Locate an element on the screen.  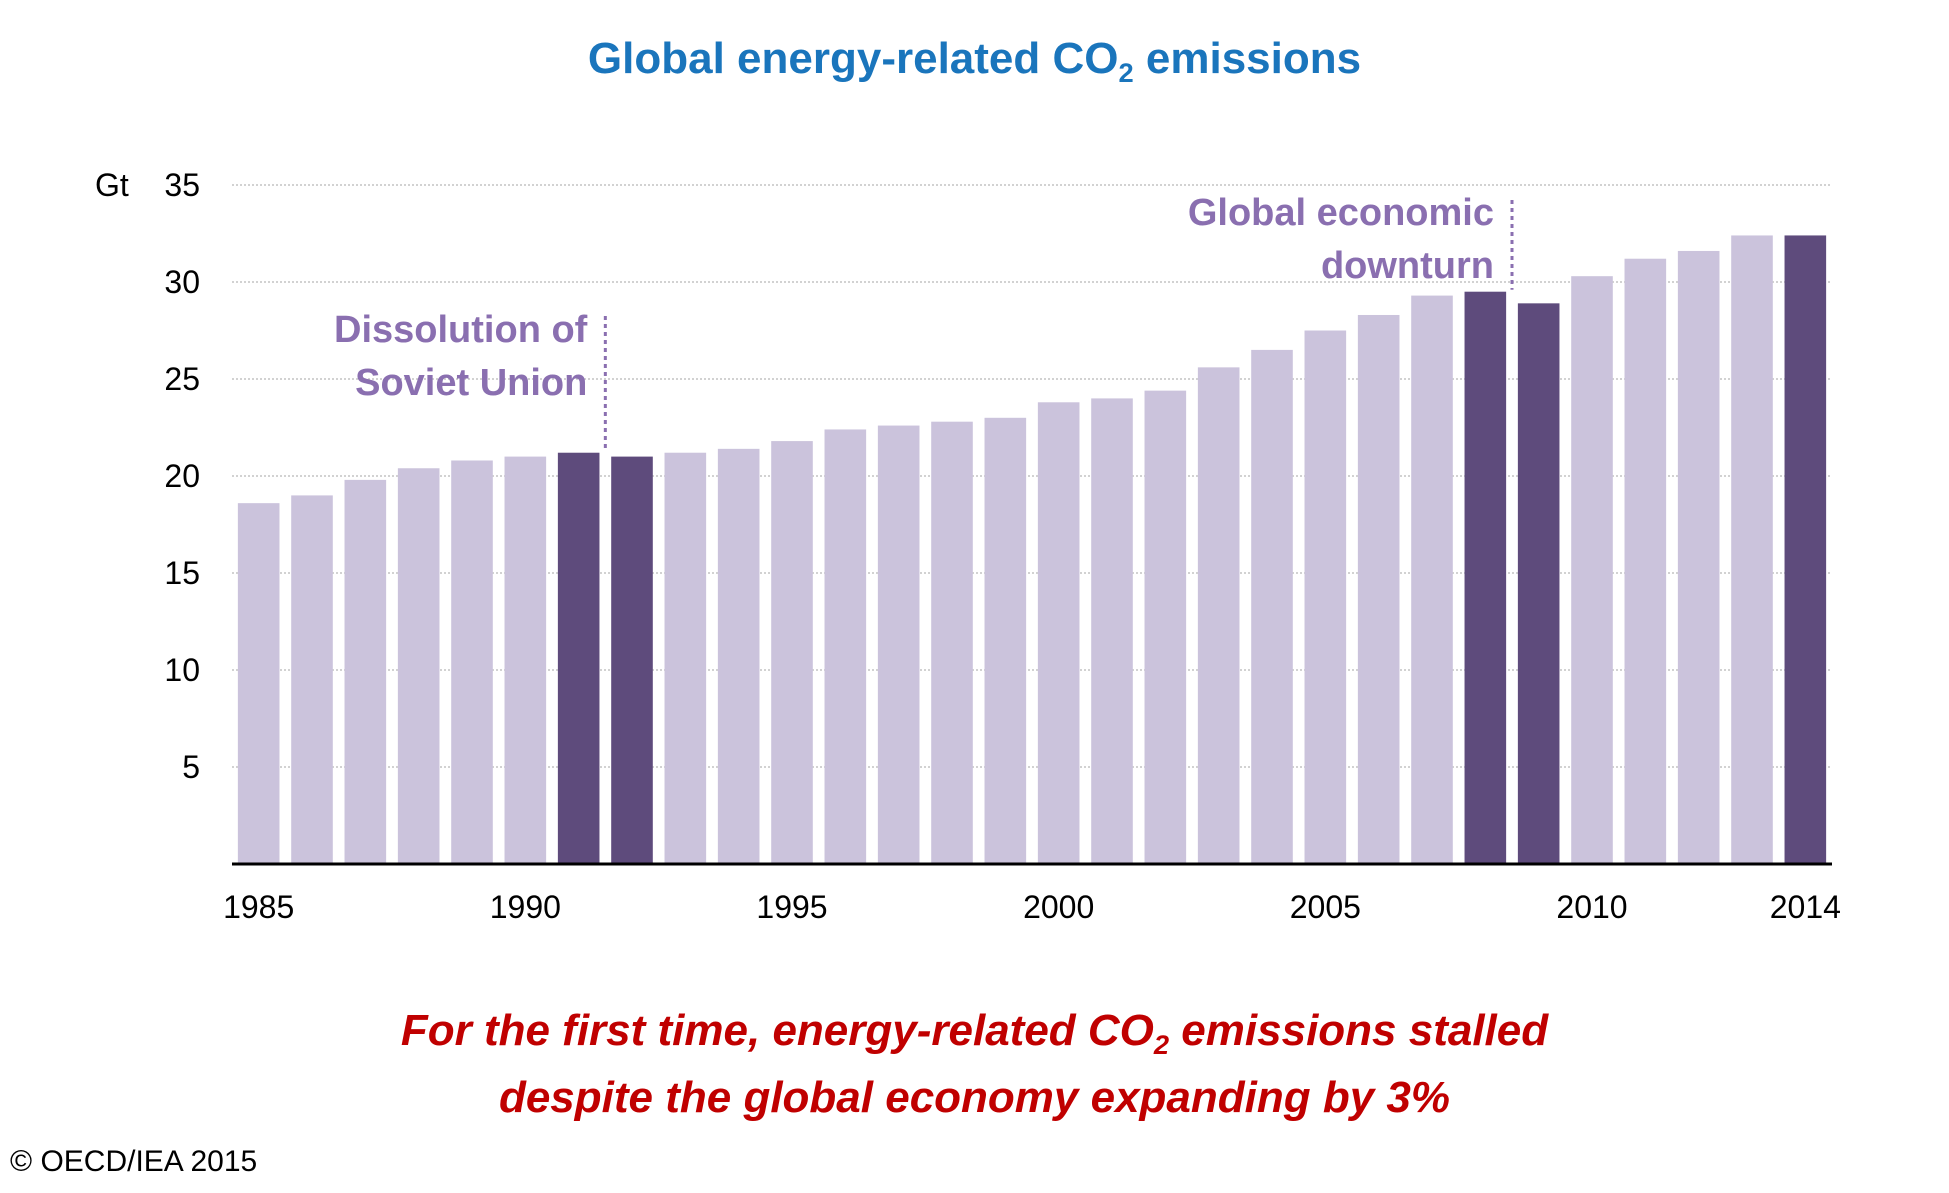
bar-2003 is located at coordinates (1218, 615).